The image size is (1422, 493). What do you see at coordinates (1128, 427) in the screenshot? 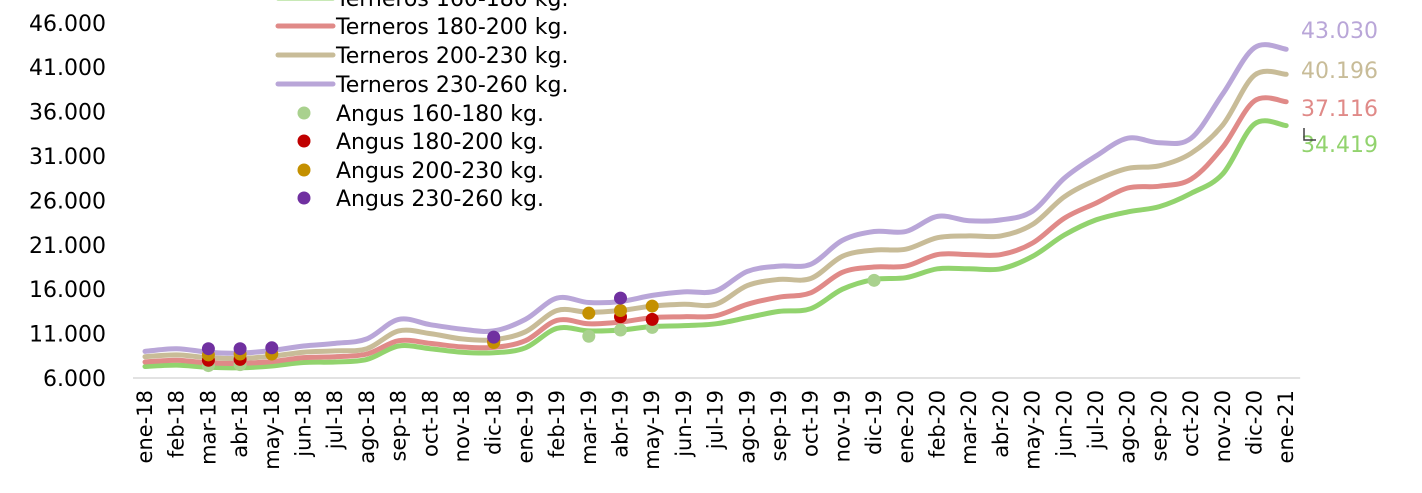
I see `x-tick-label: ago-20` at bounding box center [1128, 427].